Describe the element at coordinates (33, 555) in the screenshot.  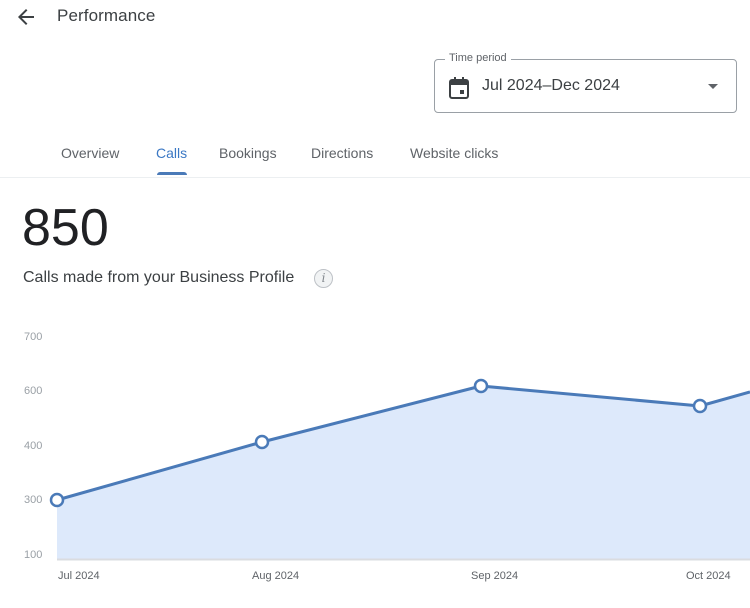
I see `y-tick: 100` at that location.